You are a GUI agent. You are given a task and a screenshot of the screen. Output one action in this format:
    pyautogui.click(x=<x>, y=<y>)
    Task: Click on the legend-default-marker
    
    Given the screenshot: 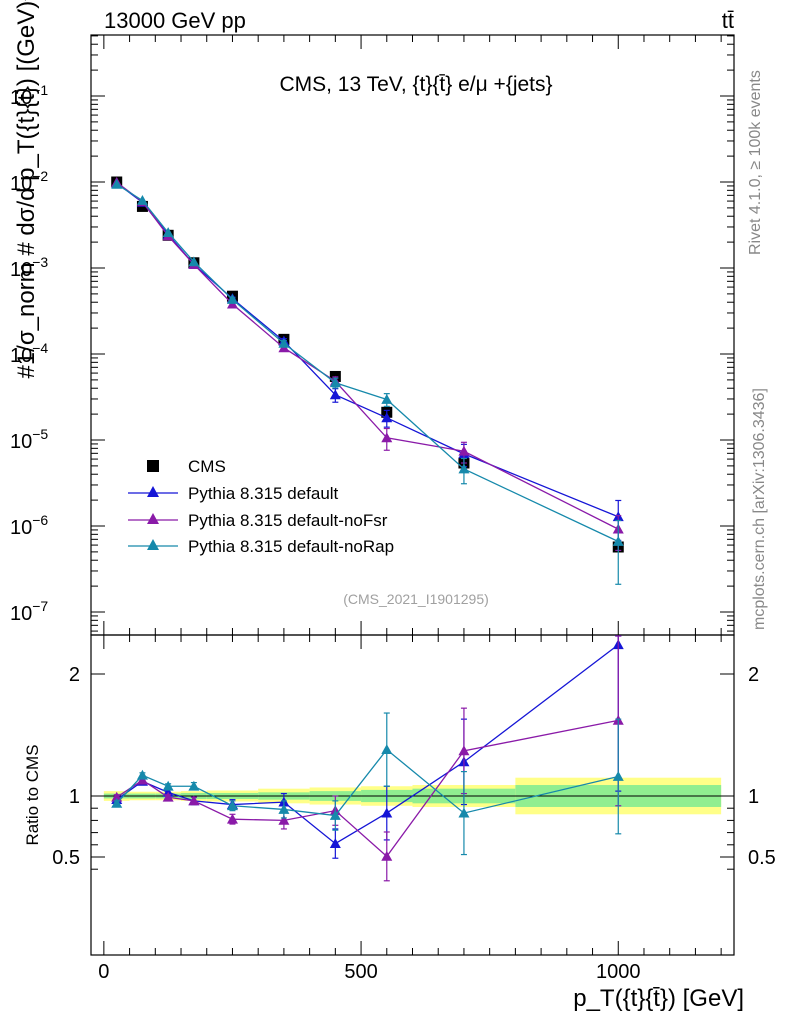 What is the action you would take?
    pyautogui.click(x=153, y=491)
    